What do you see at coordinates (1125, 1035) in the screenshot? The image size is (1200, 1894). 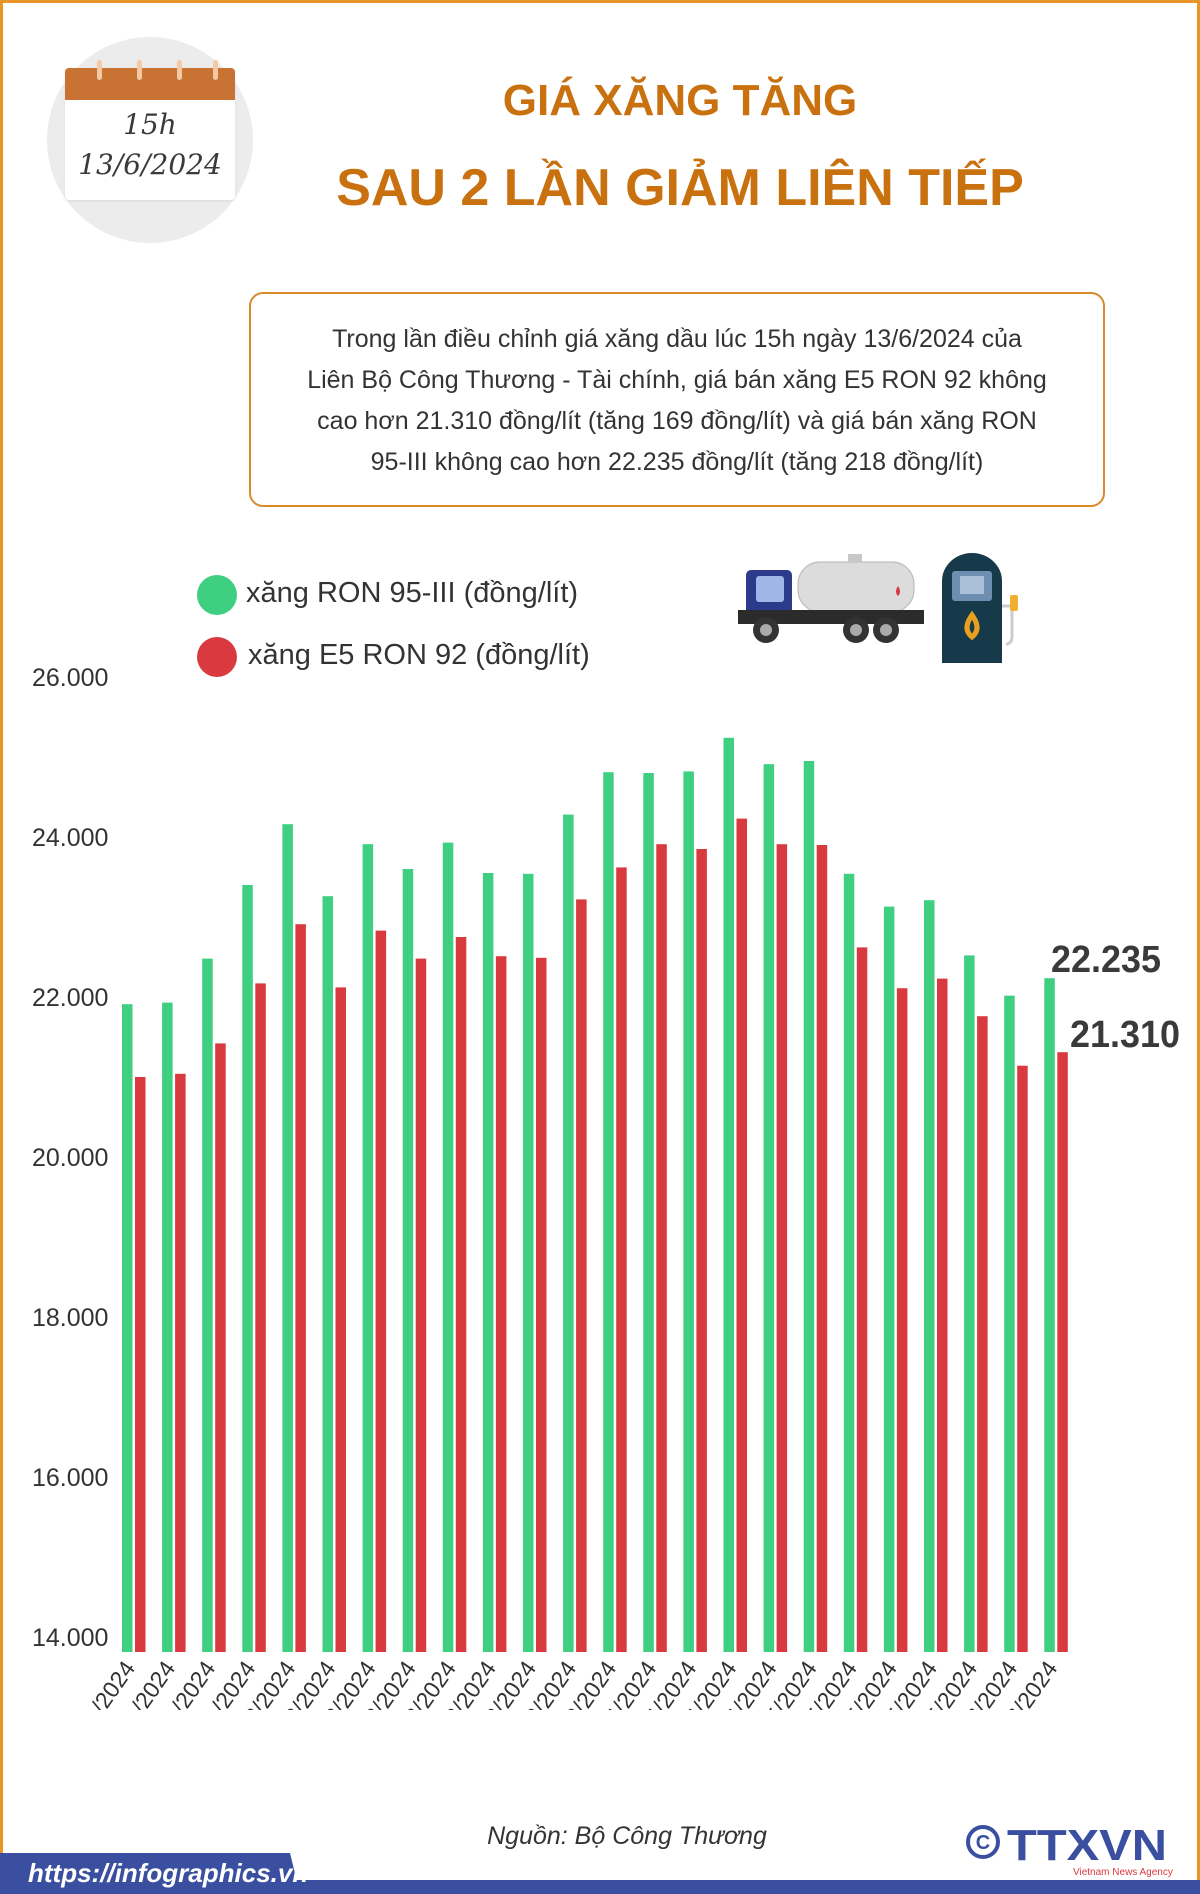 I see `data-label-e5-last: 21.310` at bounding box center [1125, 1035].